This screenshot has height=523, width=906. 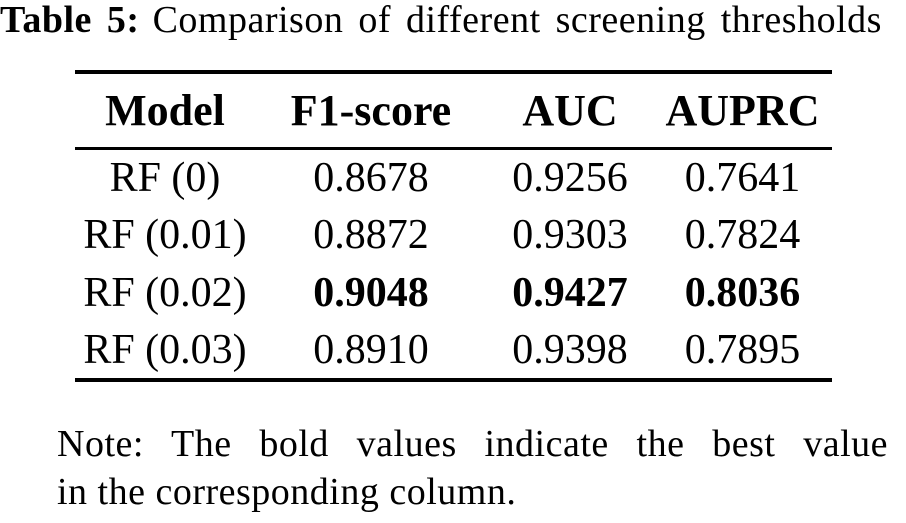 I want to click on model-cell: RF (0.02), so click(x=165, y=293).